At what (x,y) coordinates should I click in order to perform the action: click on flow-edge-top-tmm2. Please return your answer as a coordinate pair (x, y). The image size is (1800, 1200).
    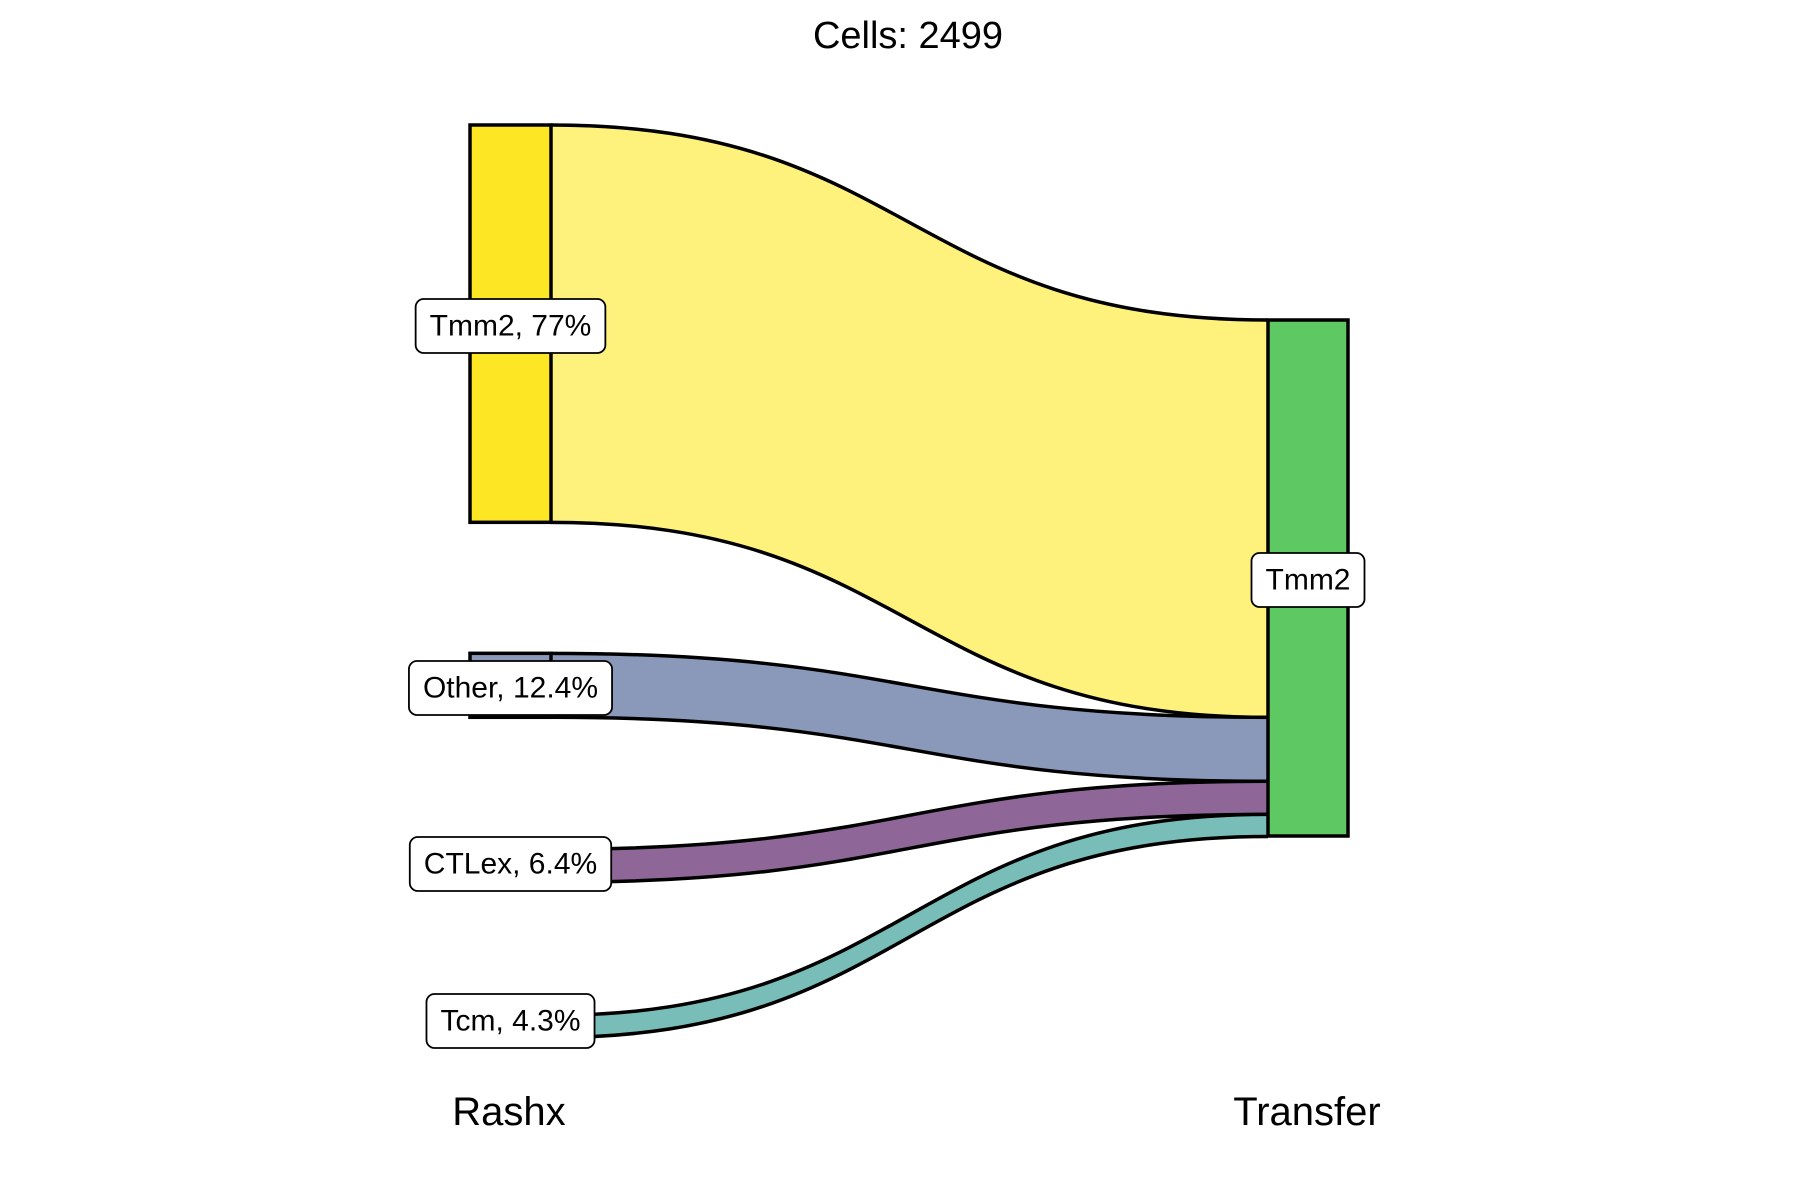
    Looking at the image, I should click on (909, 222).